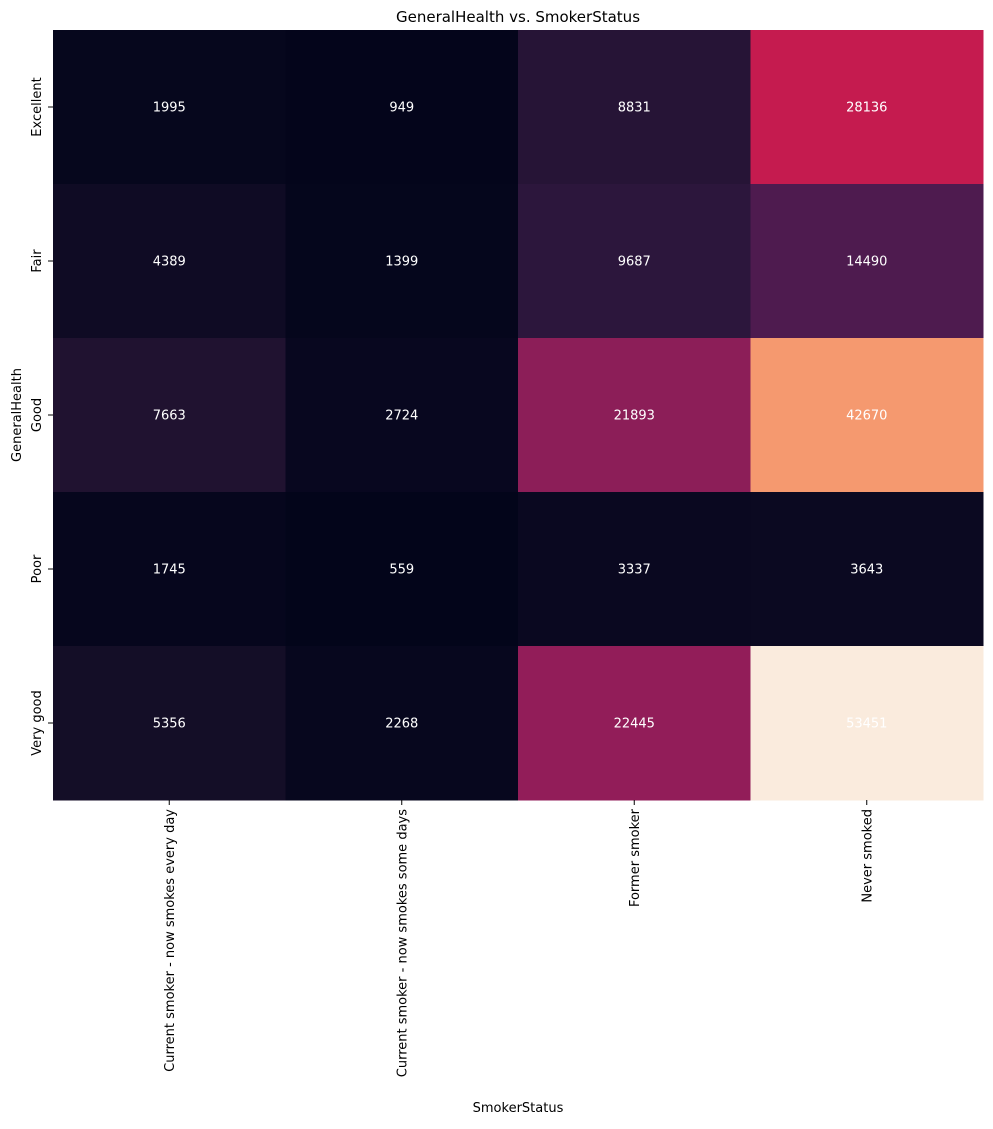 Image resolution: width=993 pixels, height=1129 pixels. I want to click on cell-value-label: 28136, so click(866, 108).